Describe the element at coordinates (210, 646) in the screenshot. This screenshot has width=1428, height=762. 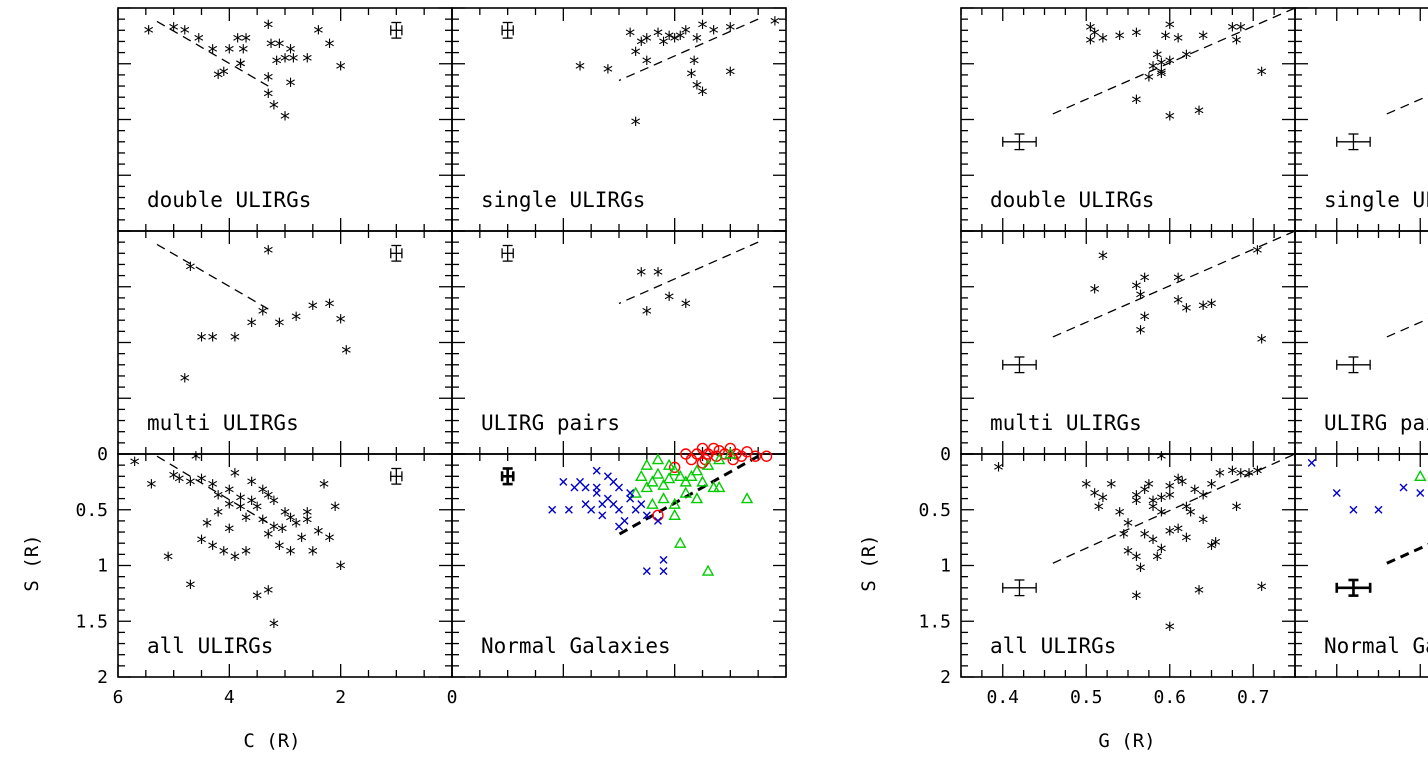
I see `panel-label: all ULIRGs` at that location.